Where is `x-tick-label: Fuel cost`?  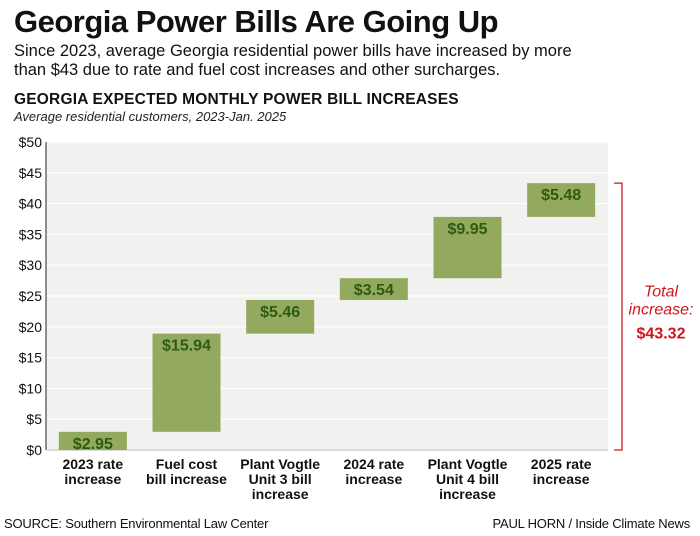 x-tick-label: Fuel cost is located at coordinates (187, 464).